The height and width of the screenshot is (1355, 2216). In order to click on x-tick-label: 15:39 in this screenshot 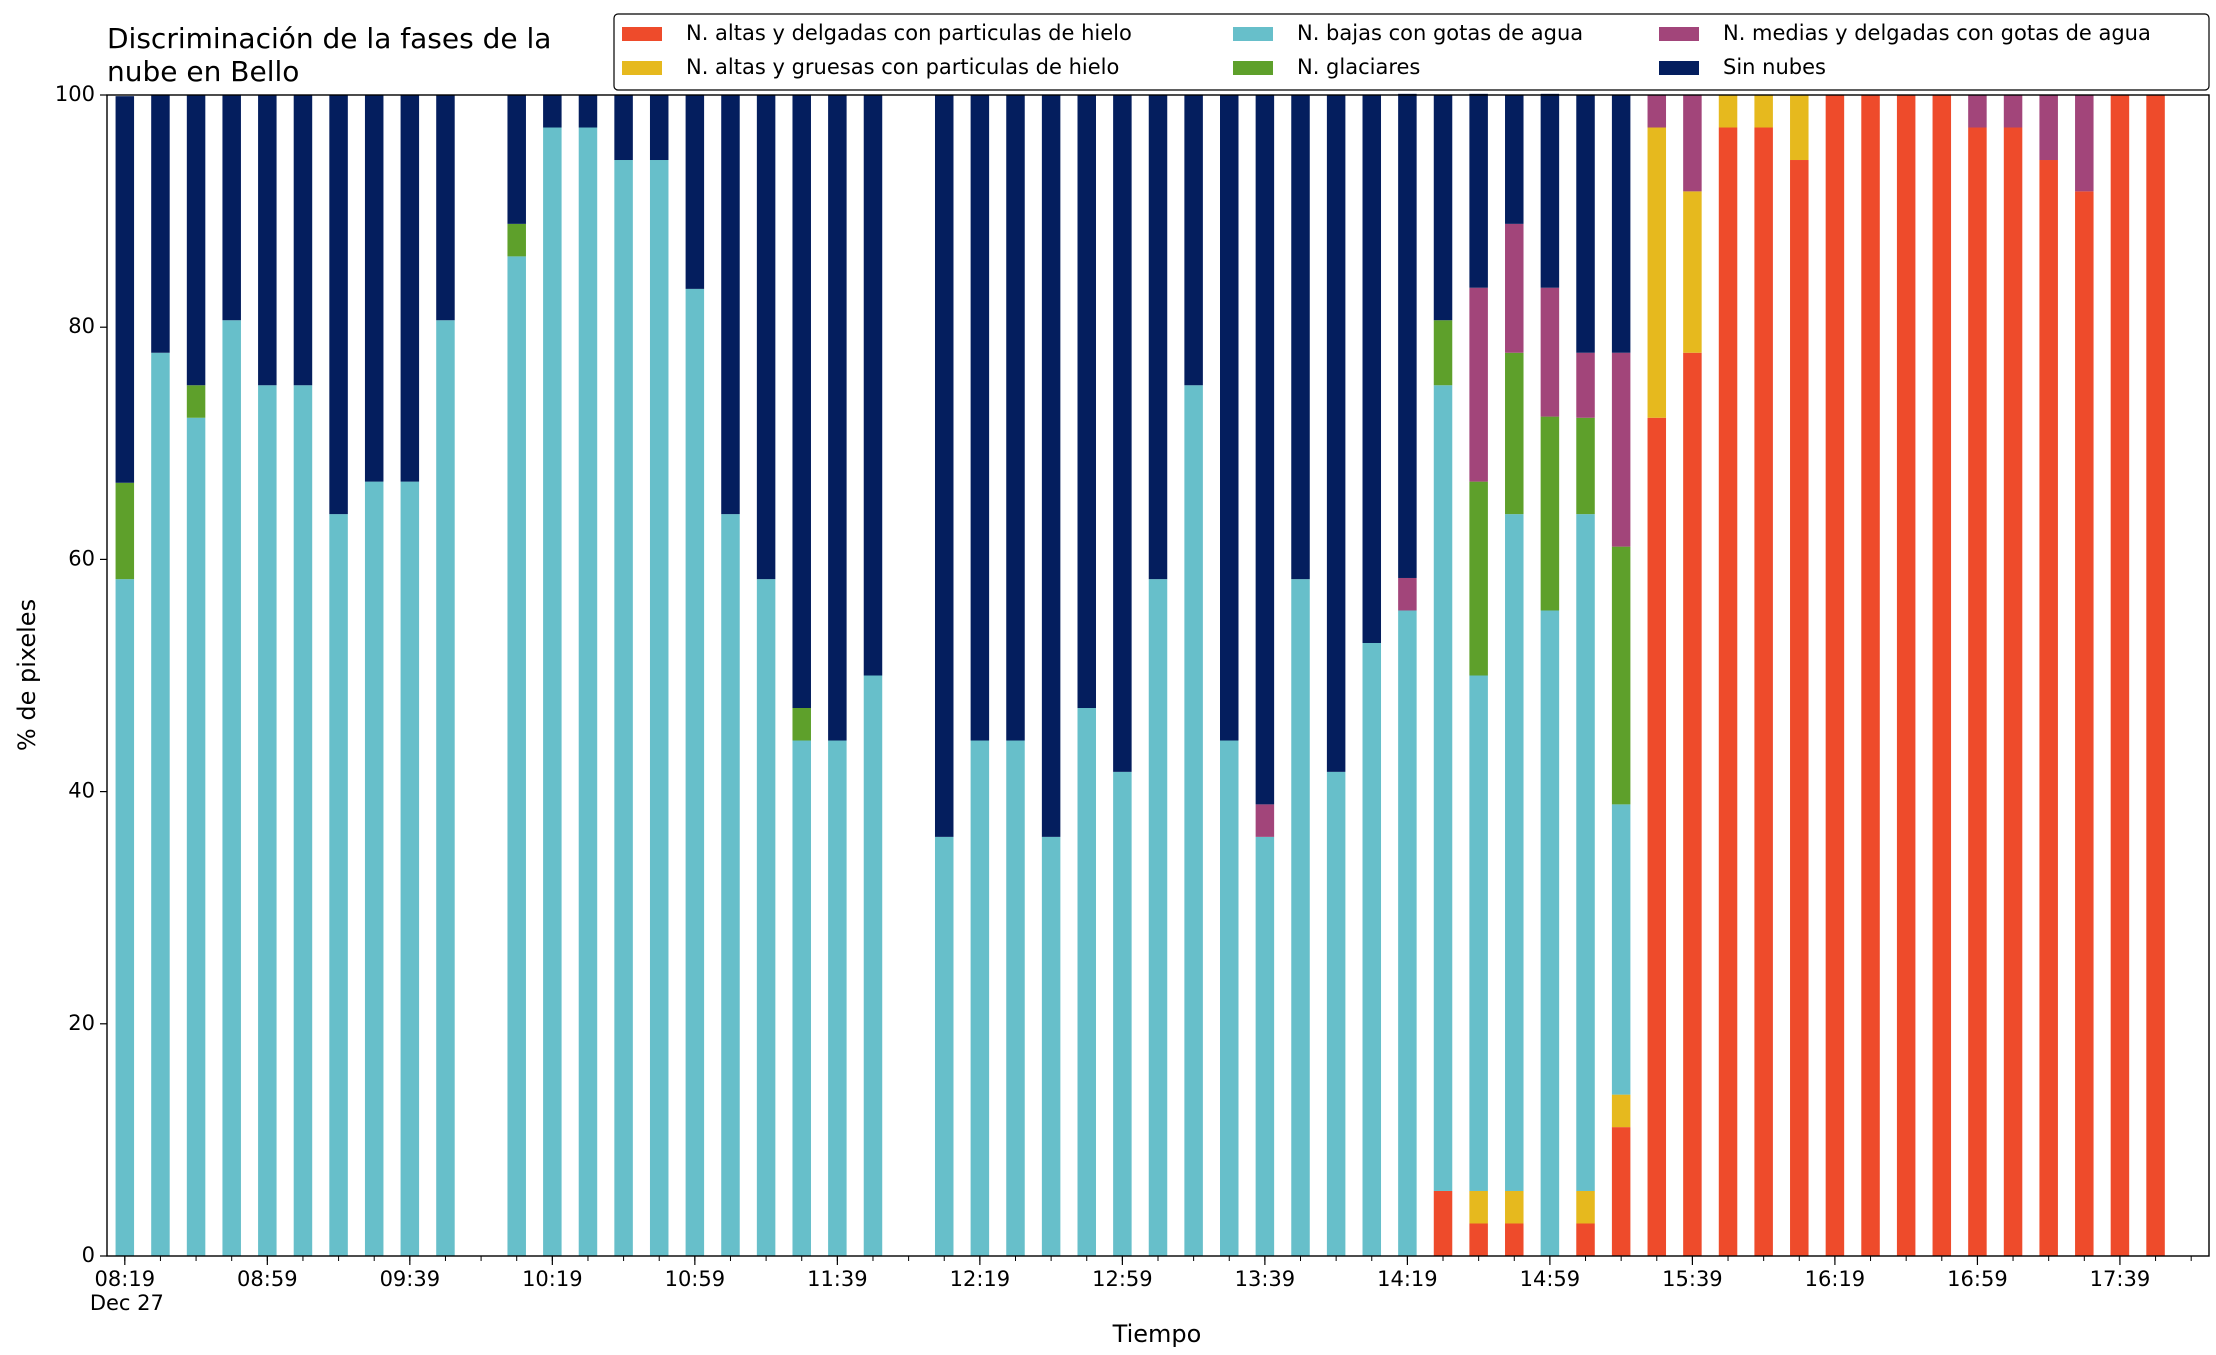, I will do `click(1692, 1279)`.